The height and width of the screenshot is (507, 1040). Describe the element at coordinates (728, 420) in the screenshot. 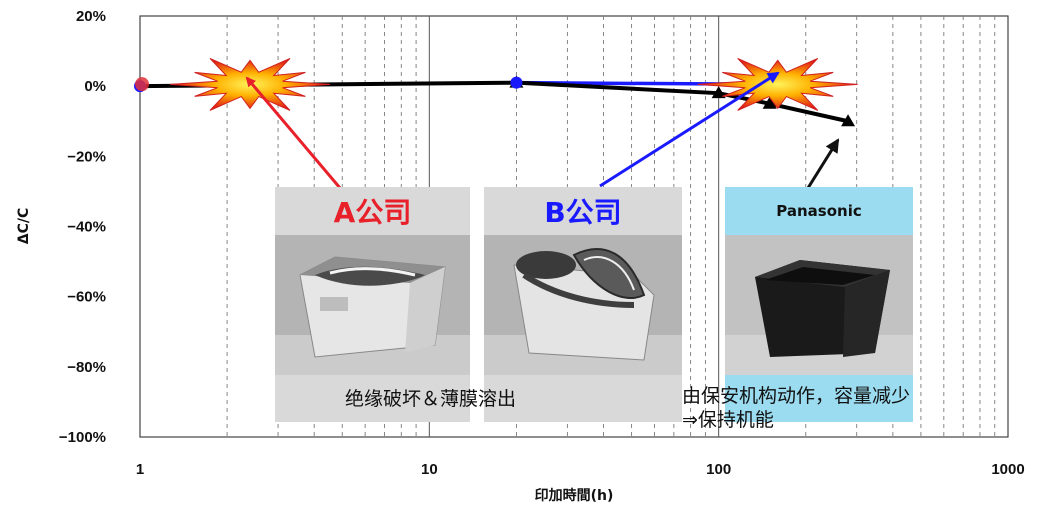

I see `caption-panasonic-line2: ⇒保持机能` at that location.